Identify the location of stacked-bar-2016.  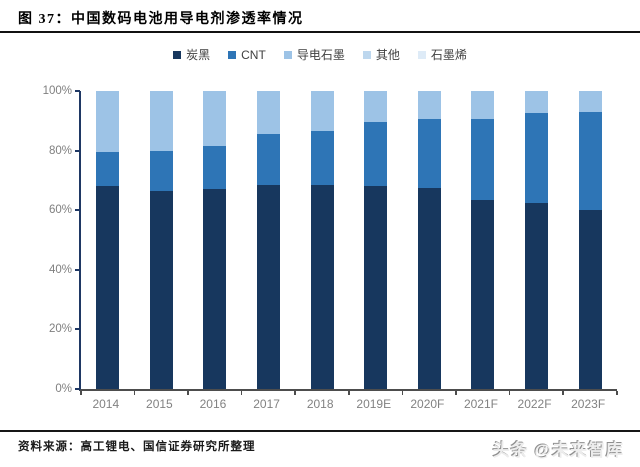
(215, 240).